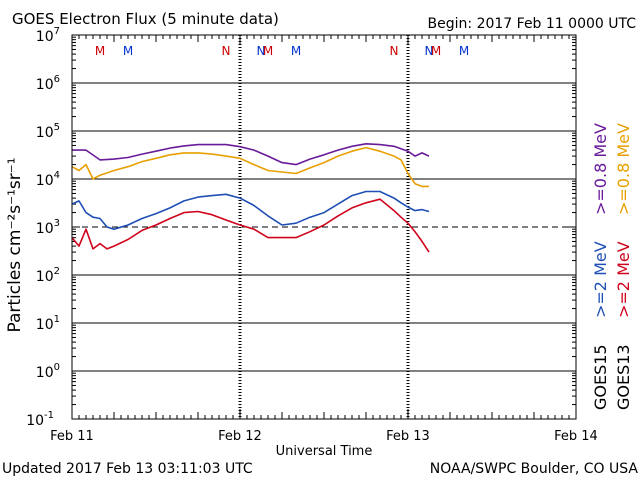 The width and height of the screenshot is (640, 480). I want to click on y-tick-labels: 10⁷ 10⁶ 10⁵ 10⁴ 10³ 10² 10¹ 10⁰ 10⁻¹, so click(43, 227).